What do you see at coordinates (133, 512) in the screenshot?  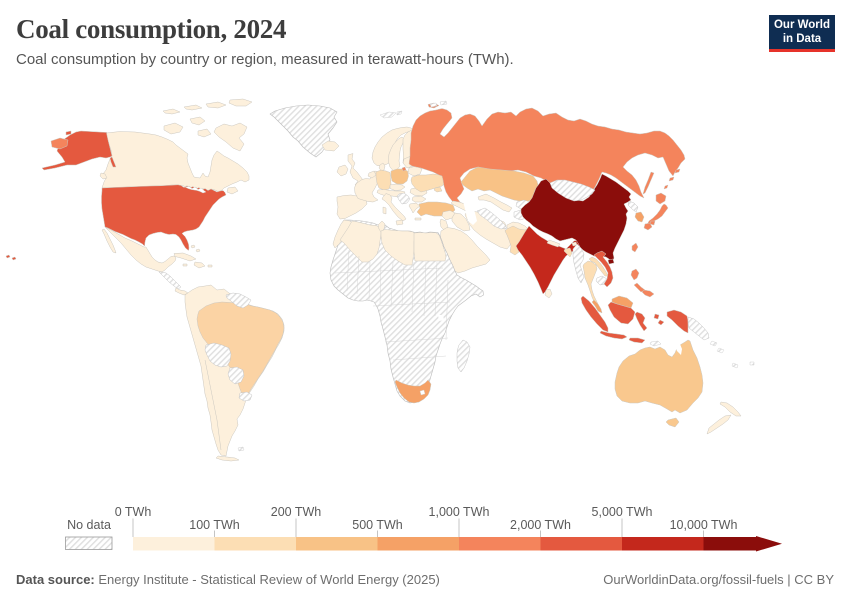 I see `svg-text: 0 TWh` at bounding box center [133, 512].